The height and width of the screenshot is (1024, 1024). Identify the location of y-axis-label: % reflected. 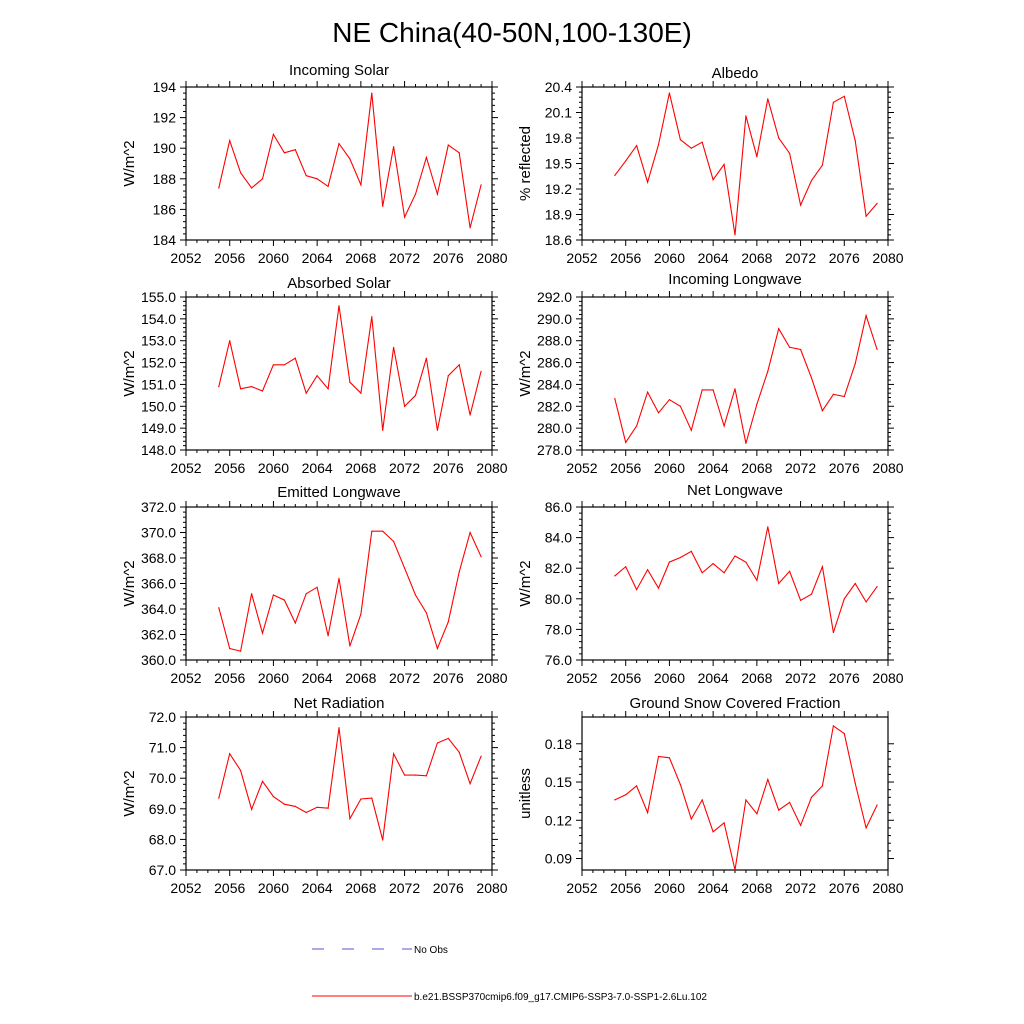
(525, 163).